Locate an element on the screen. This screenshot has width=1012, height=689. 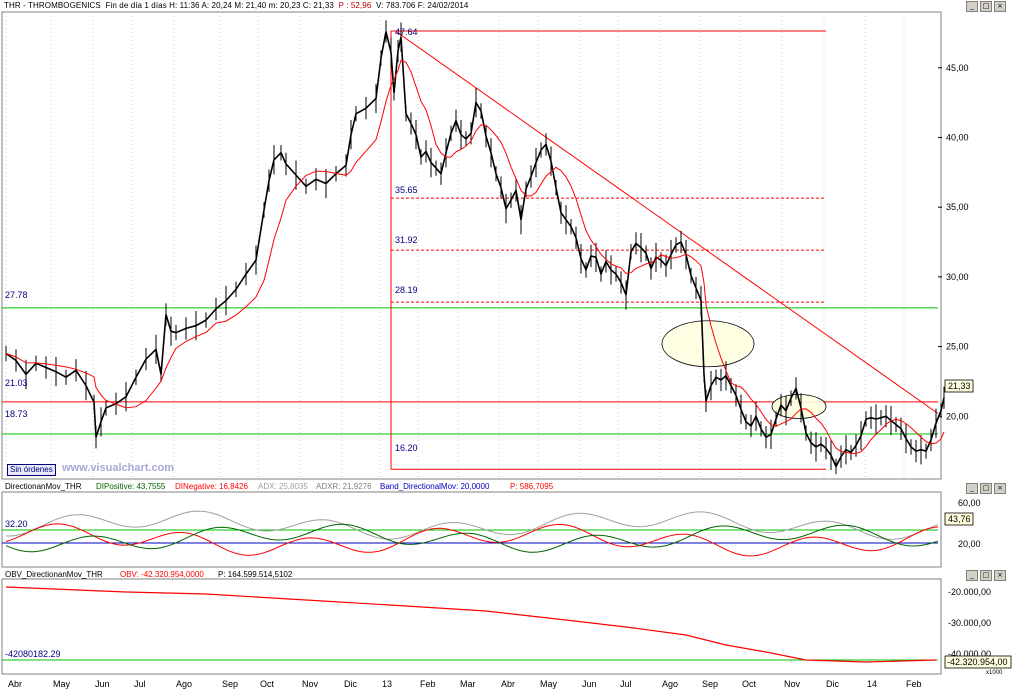
level-high-label: 47.64 is located at coordinates (406, 32).